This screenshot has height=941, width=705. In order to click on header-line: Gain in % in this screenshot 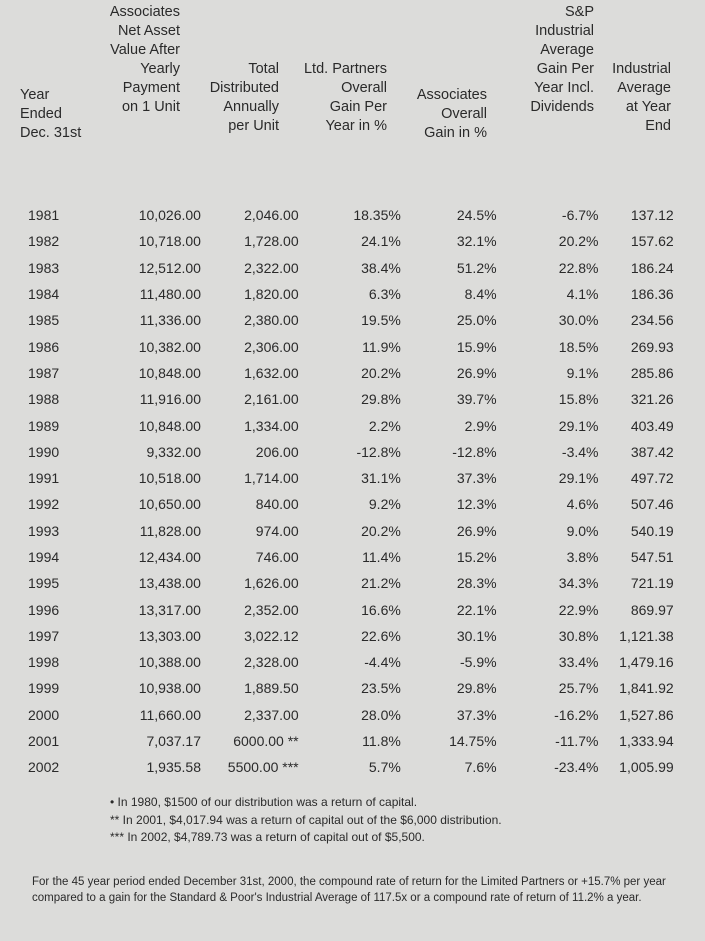, I will do `click(455, 133)`.